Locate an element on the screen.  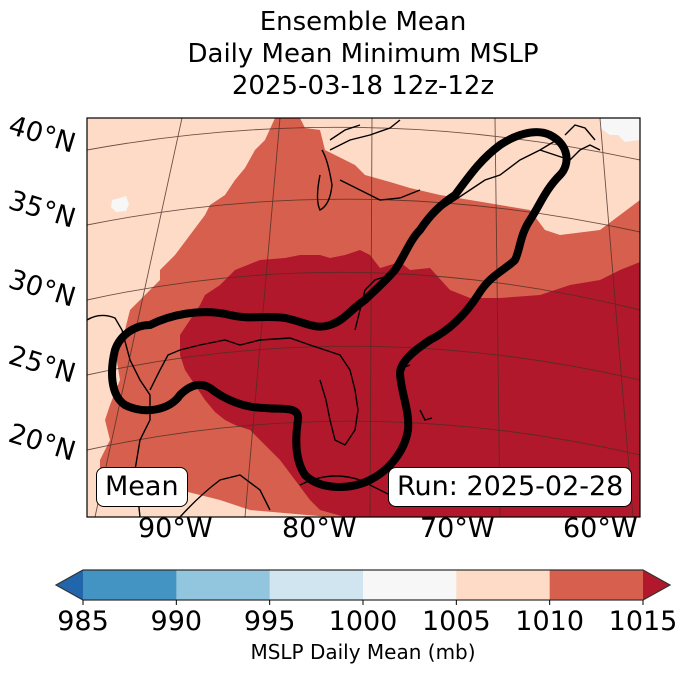
colorbar-tick-label: 1010 is located at coordinates (550, 621).